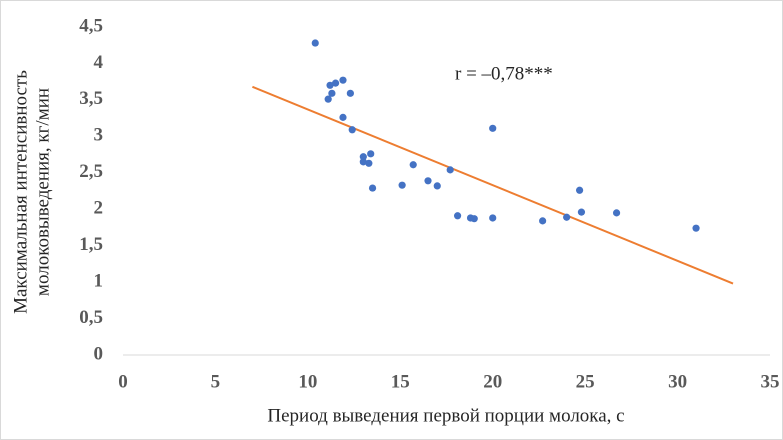  Describe the element at coordinates (99, 353) in the screenshot. I see `y-tick-label: 0` at that location.